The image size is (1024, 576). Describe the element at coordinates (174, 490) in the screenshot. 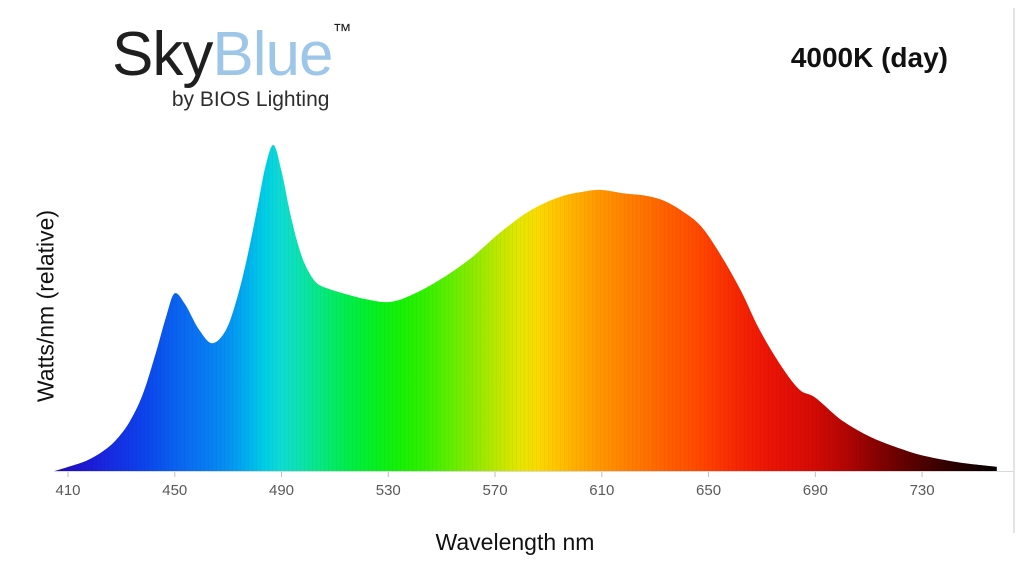

I see `x-tick-label: 450` at that location.